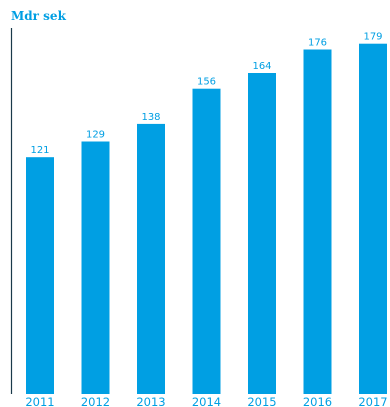 This screenshot has height=407, width=390. I want to click on value-label-2017: 179, so click(372, 37).